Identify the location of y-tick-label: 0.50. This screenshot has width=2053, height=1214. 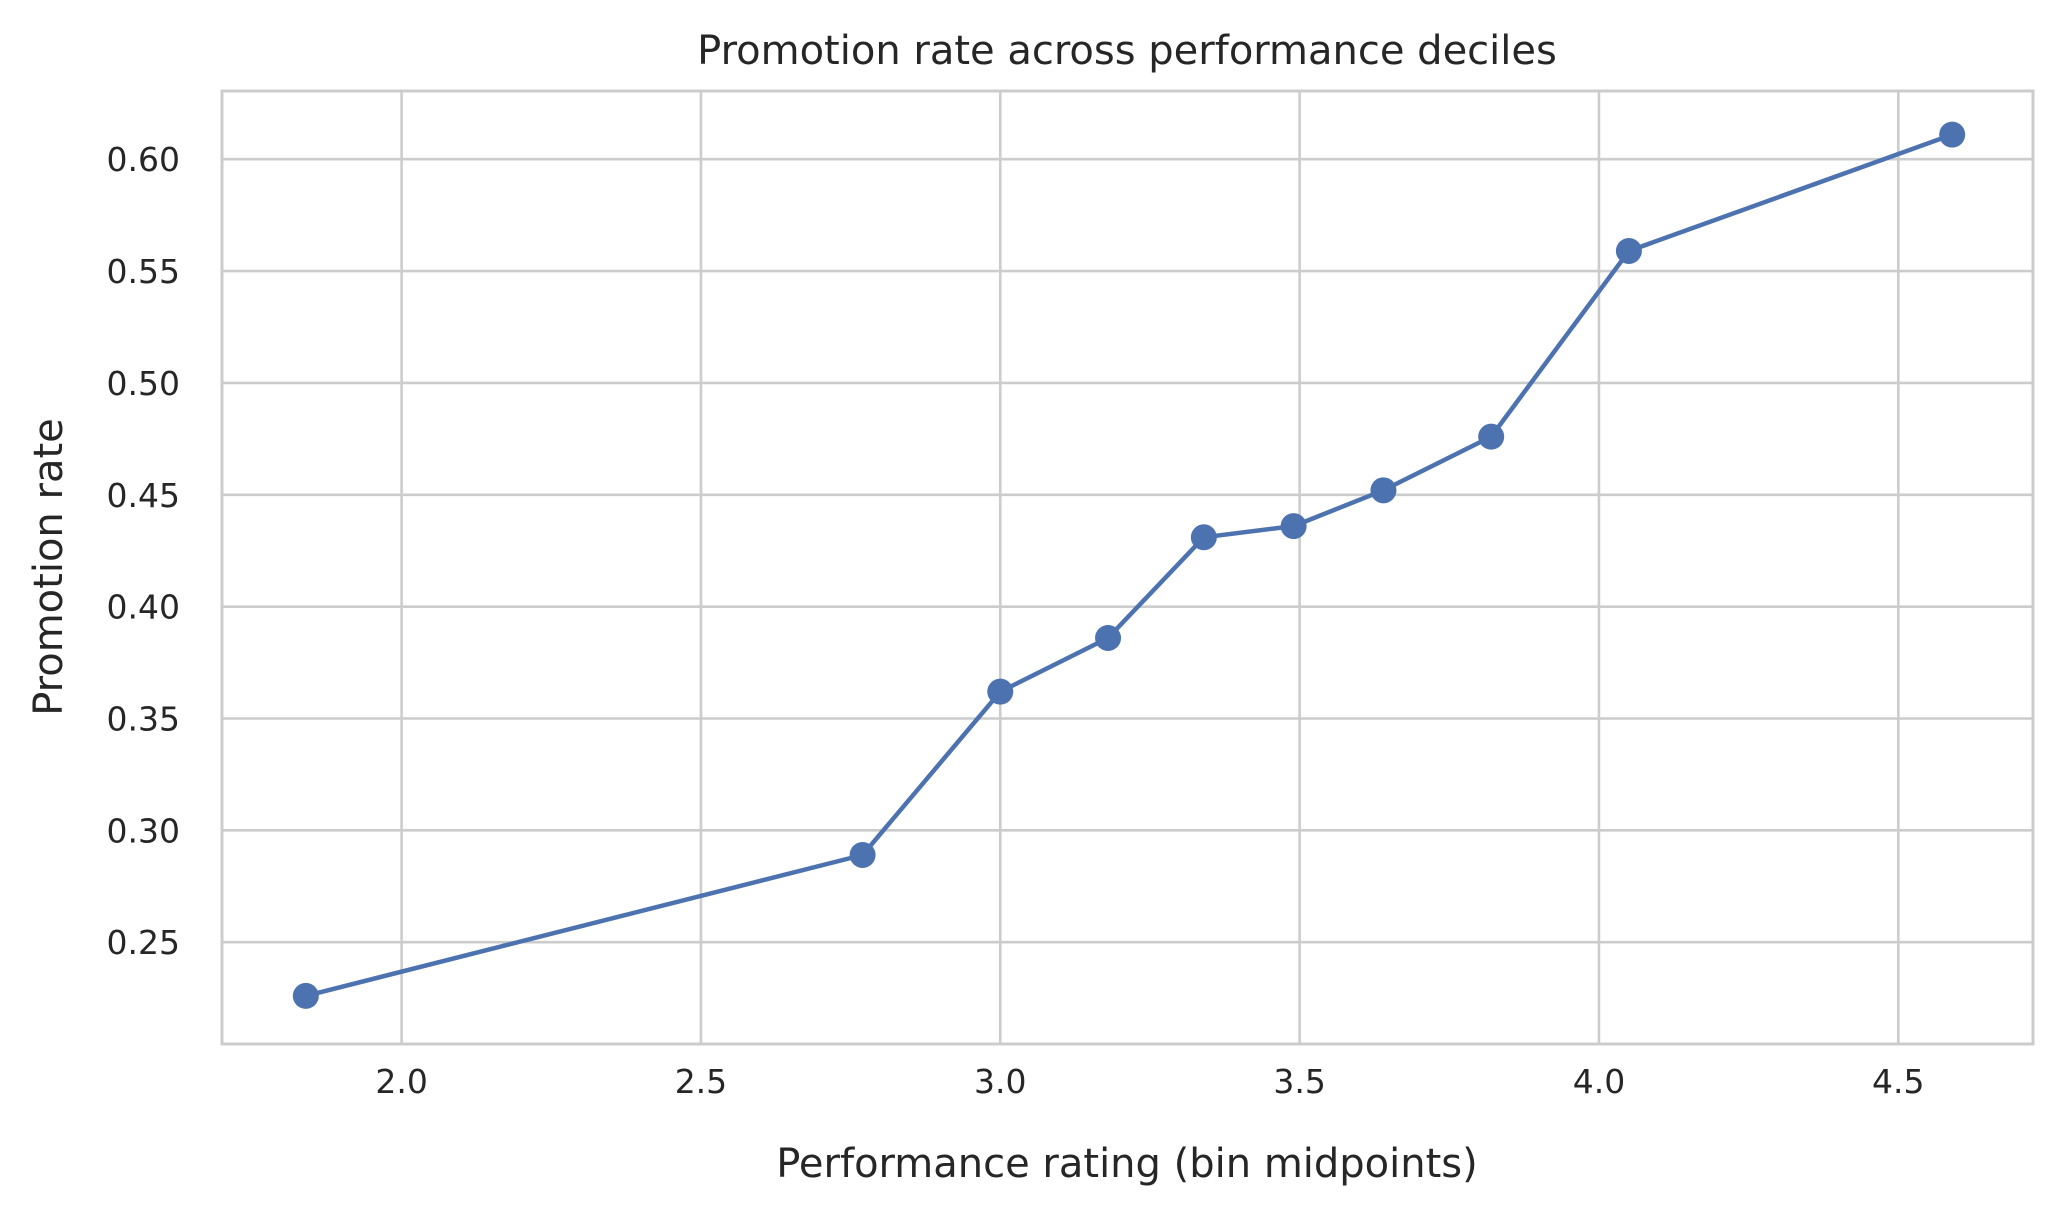
(143, 383).